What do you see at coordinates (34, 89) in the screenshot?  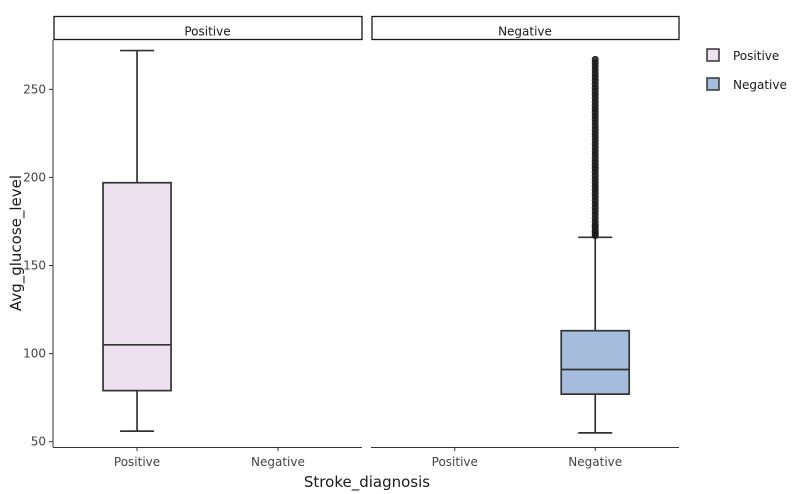 I see `y-tick-label: 250` at bounding box center [34, 89].